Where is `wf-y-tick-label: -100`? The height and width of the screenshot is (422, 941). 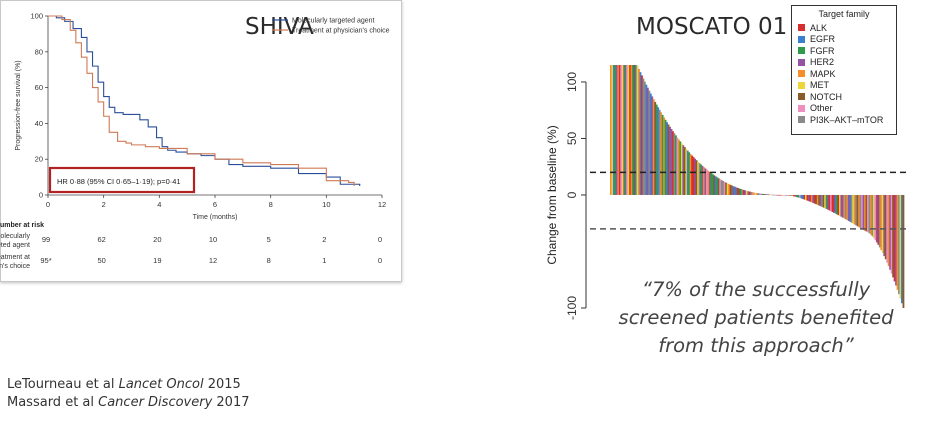 wf-y-tick-label: -100 is located at coordinates (572, 308).